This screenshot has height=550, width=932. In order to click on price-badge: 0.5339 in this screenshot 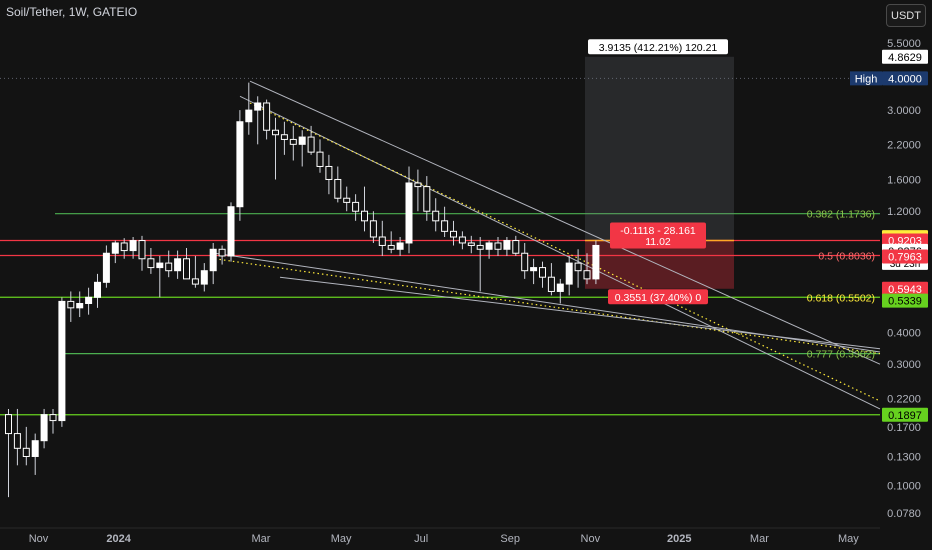, I will do `click(905, 302)`.